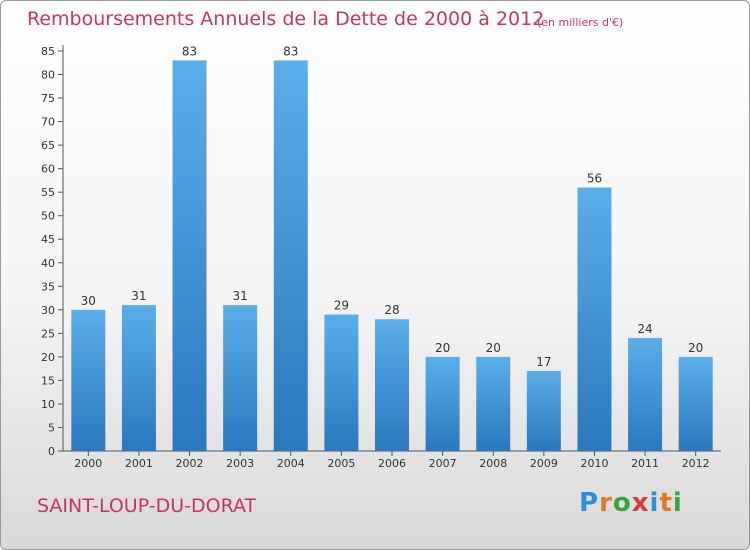 This screenshot has height=550, width=750. I want to click on x-tick-label: 2007, so click(443, 463).